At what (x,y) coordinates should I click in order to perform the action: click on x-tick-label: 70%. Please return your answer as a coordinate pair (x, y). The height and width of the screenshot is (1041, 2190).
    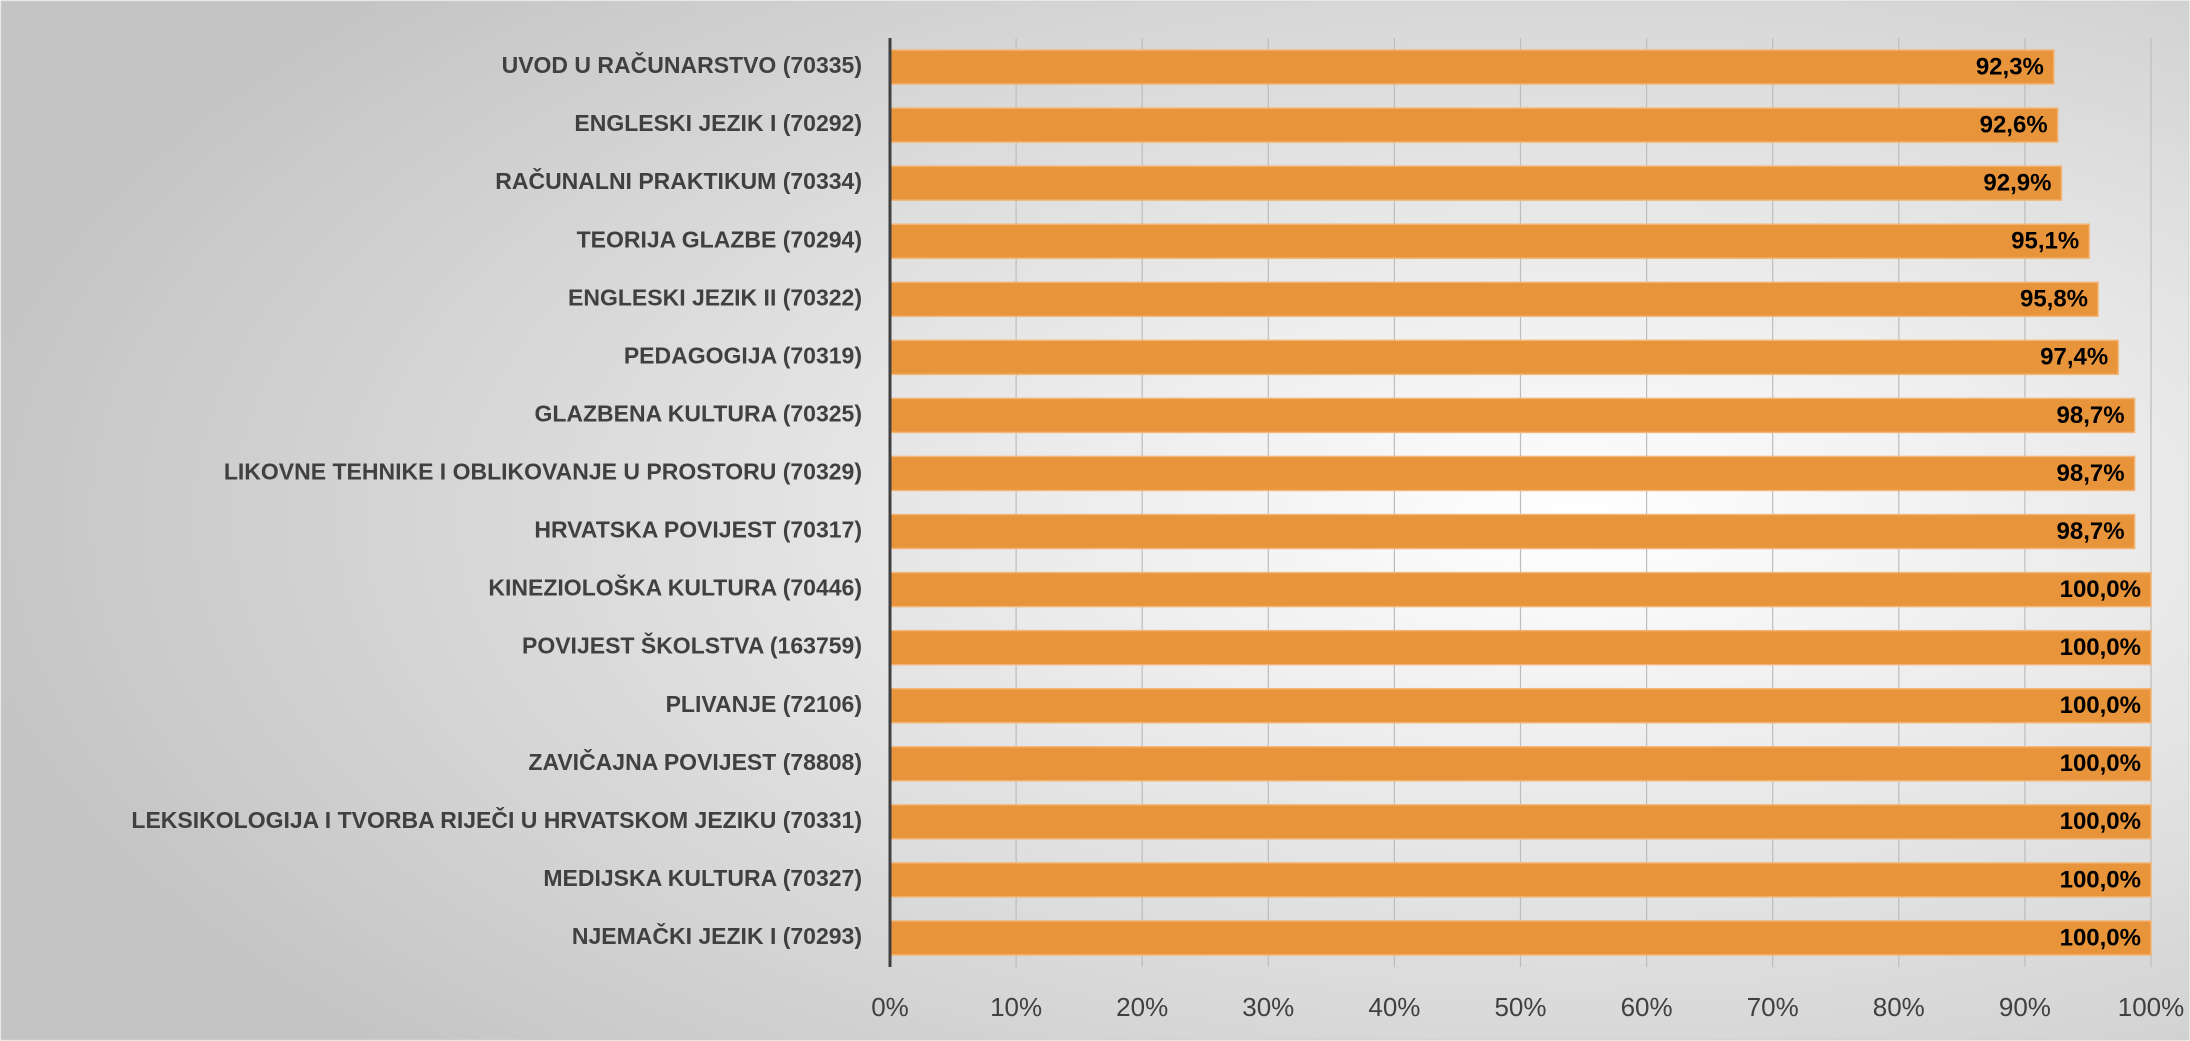
    Looking at the image, I should click on (1773, 1007).